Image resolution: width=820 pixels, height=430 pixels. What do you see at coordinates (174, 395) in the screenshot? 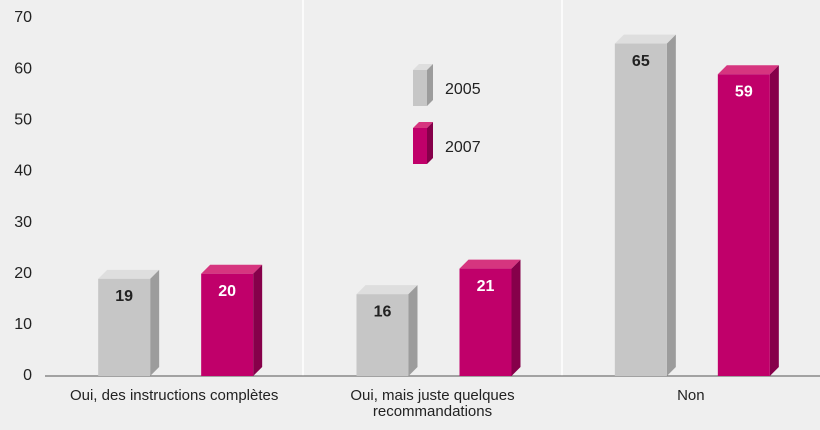
I see `x-tick-label: Oui, des instructions complètes` at bounding box center [174, 395].